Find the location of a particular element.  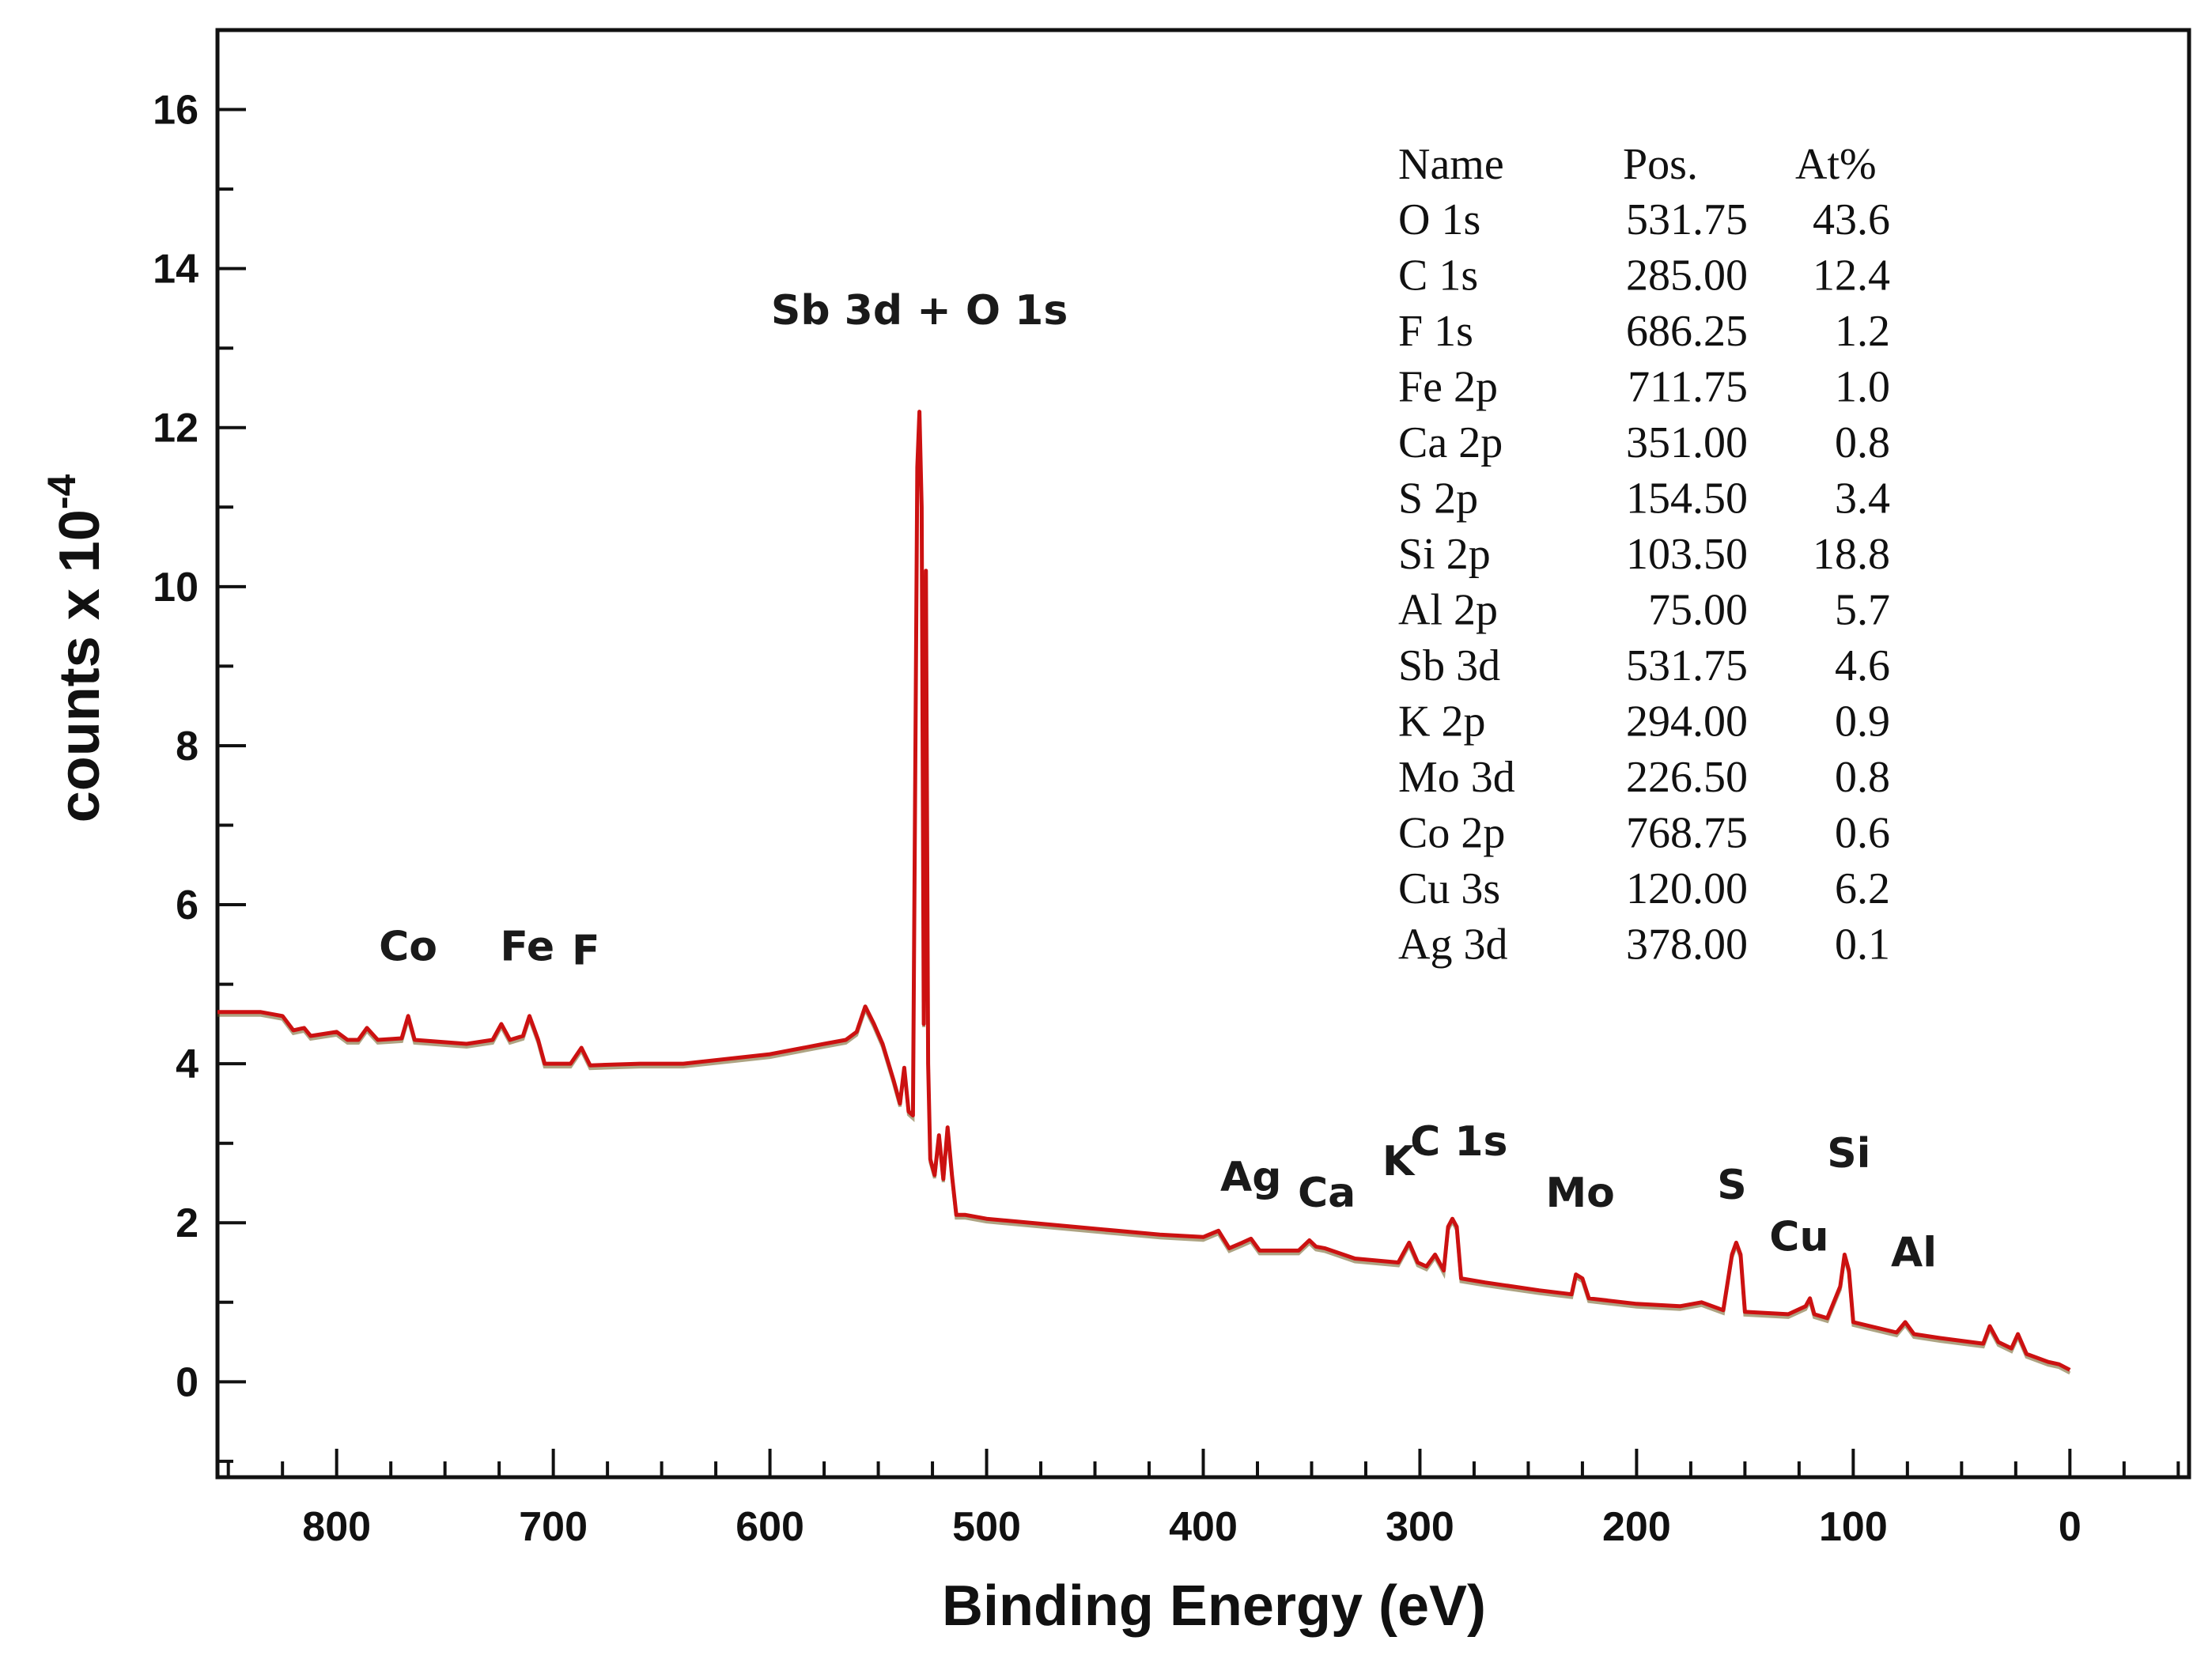

peak-label: Sb 3d + O 1s is located at coordinates (920, 311).